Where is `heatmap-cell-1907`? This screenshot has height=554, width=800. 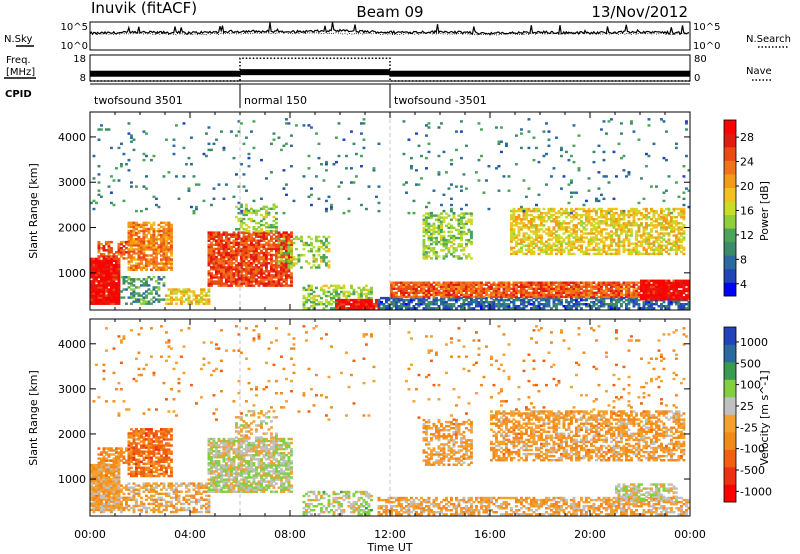 heatmap-cell-1907 is located at coordinates (324, 294).